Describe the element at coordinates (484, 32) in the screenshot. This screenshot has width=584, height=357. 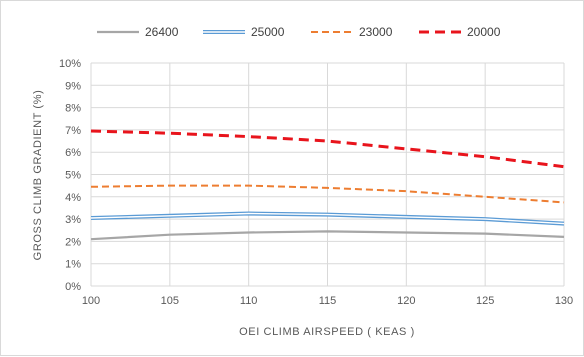
I see `legend-label-20000: 20000` at that location.